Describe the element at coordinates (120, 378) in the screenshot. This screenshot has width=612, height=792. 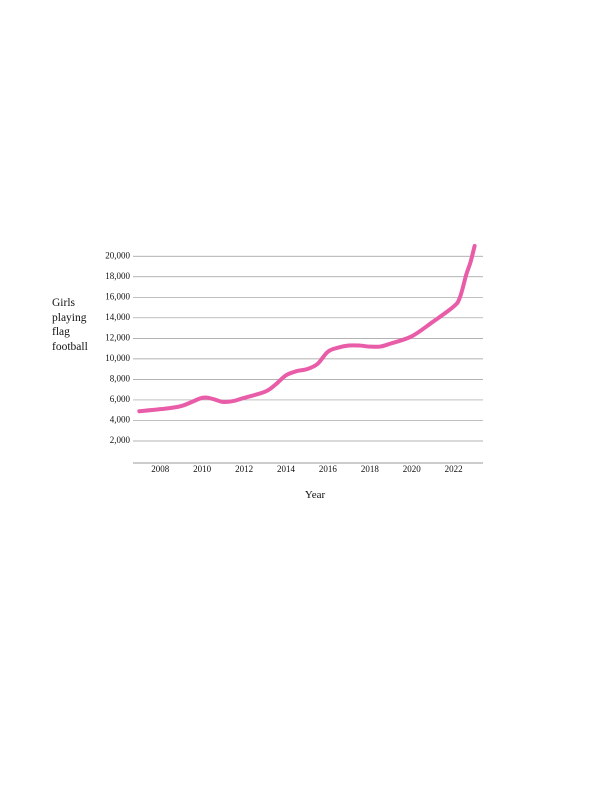
I see `y-tick-label: 8,000` at that location.